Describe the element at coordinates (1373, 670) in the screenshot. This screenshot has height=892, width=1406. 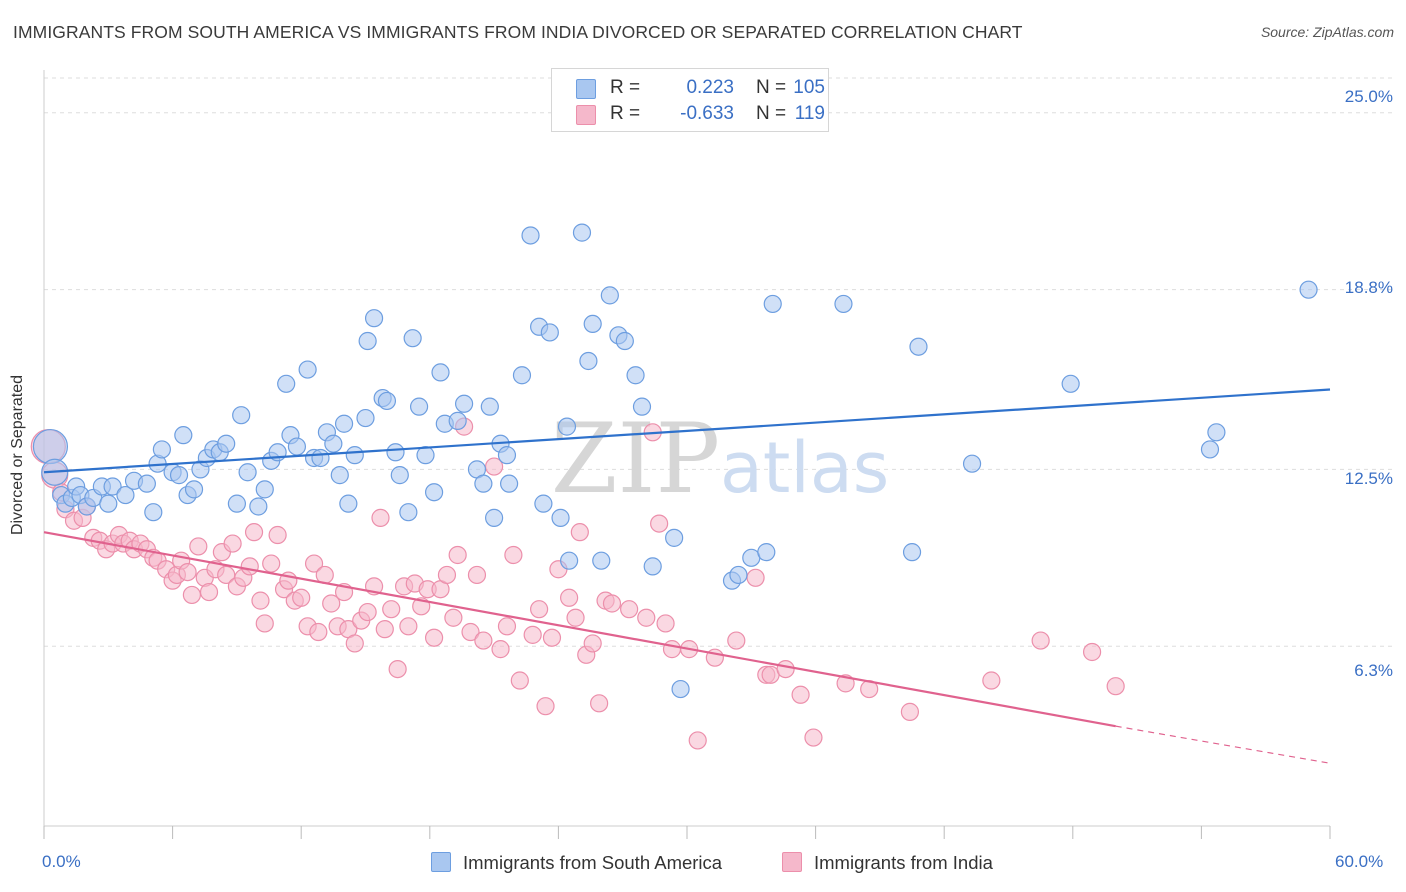
I see `y-tick-label: 6.3%` at that location.